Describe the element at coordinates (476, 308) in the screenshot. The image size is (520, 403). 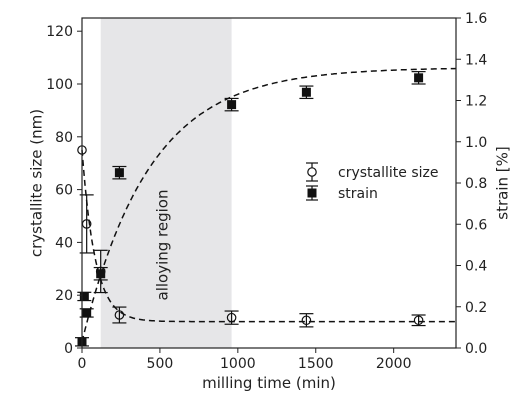
I see `right-y-tick-label: 0.2` at that location.